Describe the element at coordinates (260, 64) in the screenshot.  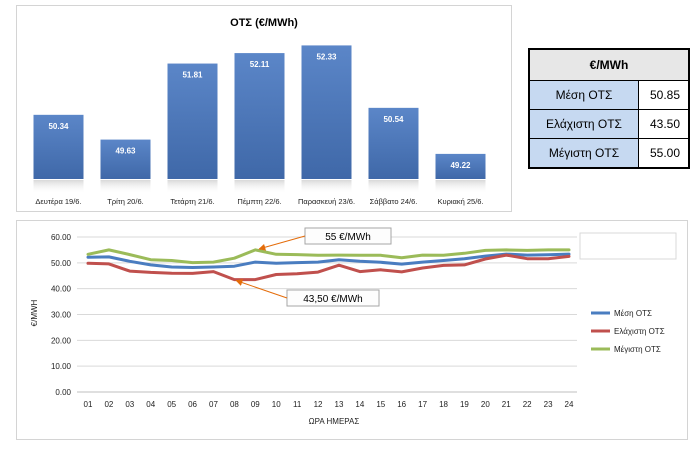
I see `bar-value-label: 52.11` at that location.